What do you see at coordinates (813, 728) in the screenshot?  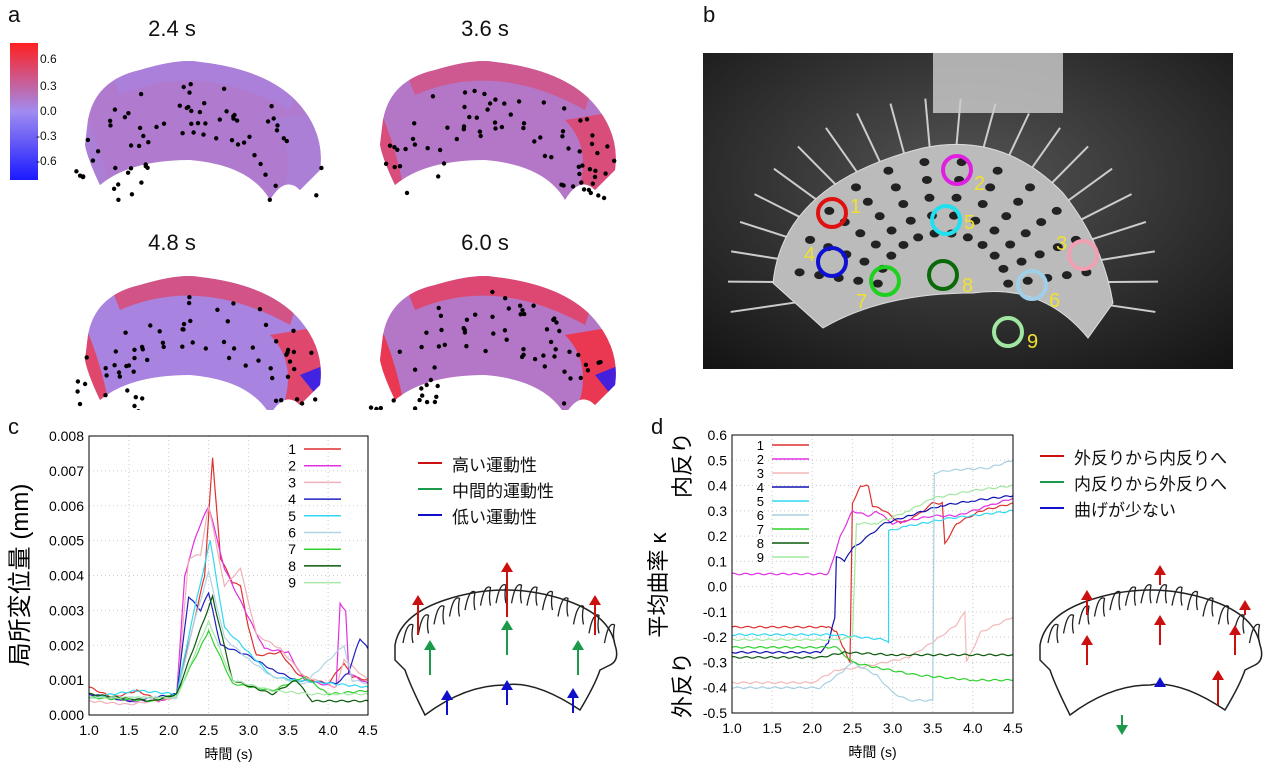 I see `x-tick-label: 2.0` at bounding box center [813, 728].